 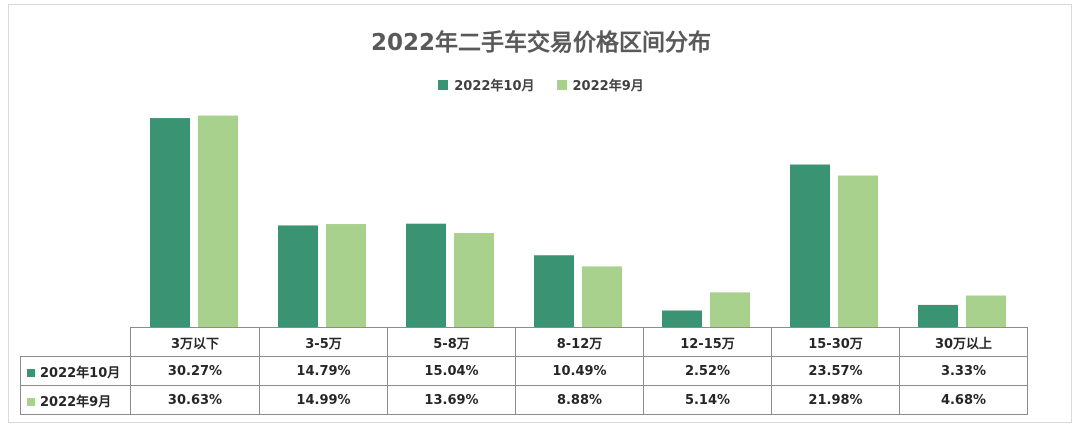 I want to click on table-series-name-sep: 2022年9月, so click(x=76, y=402).